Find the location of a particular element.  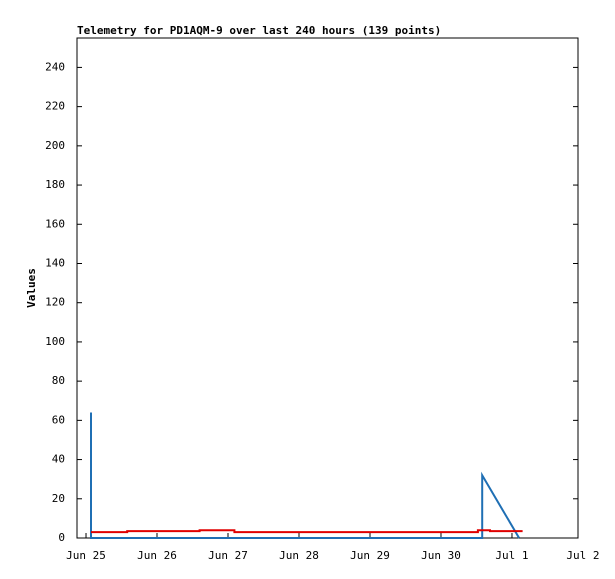

y-tick-label: 180 is located at coordinates (55, 184).